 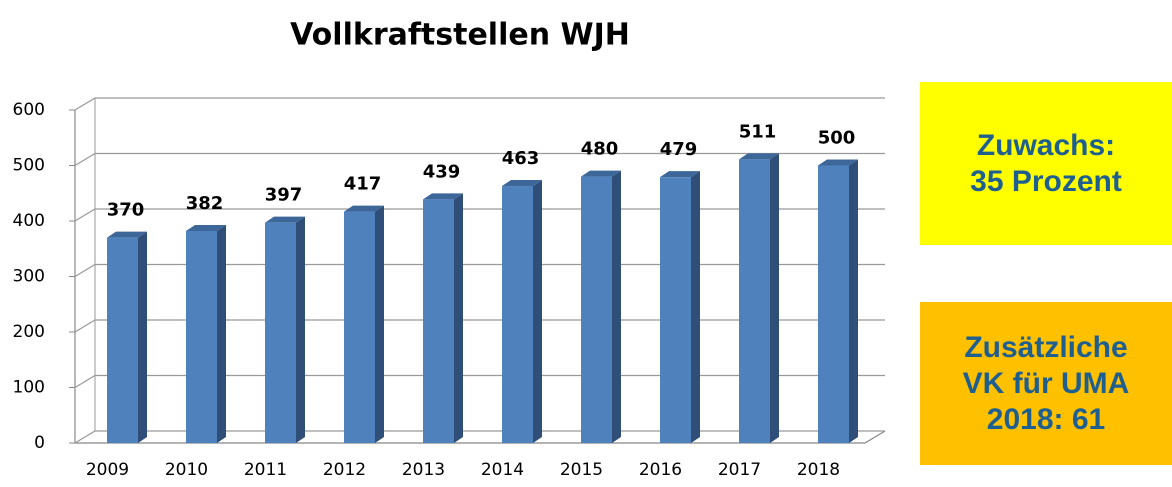 I want to click on x-tick-label: 2015, so click(x=581, y=470).